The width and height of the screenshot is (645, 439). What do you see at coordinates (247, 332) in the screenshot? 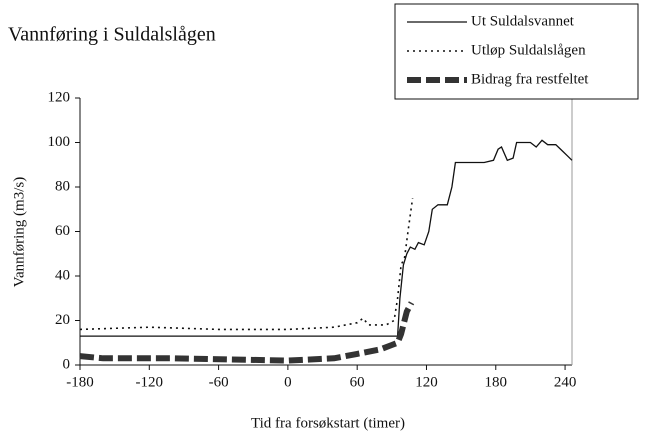
I see `series-line` at bounding box center [247, 332].